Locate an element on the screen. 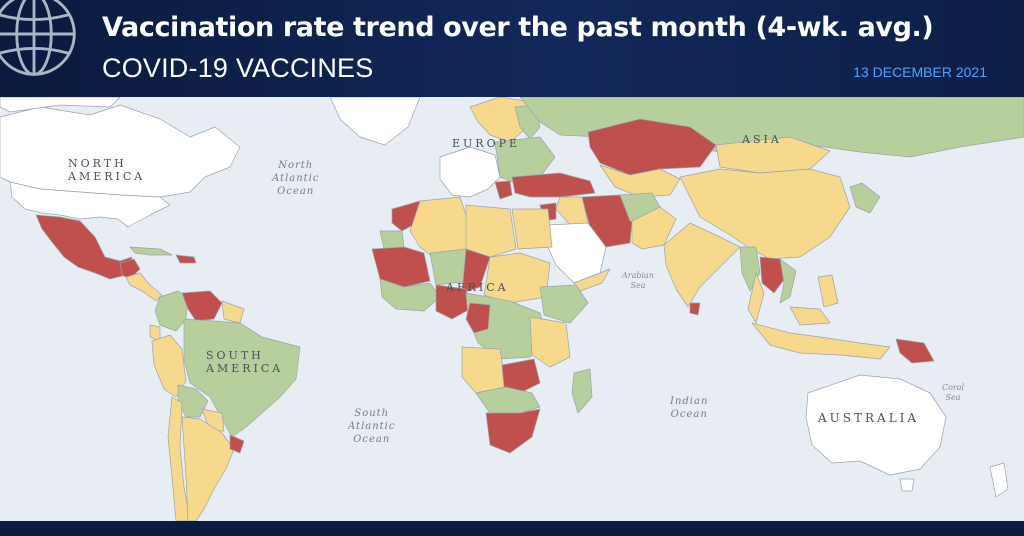 This screenshot has width=1024, height=536. label-sa-3: Ocean is located at coordinates (372, 439).